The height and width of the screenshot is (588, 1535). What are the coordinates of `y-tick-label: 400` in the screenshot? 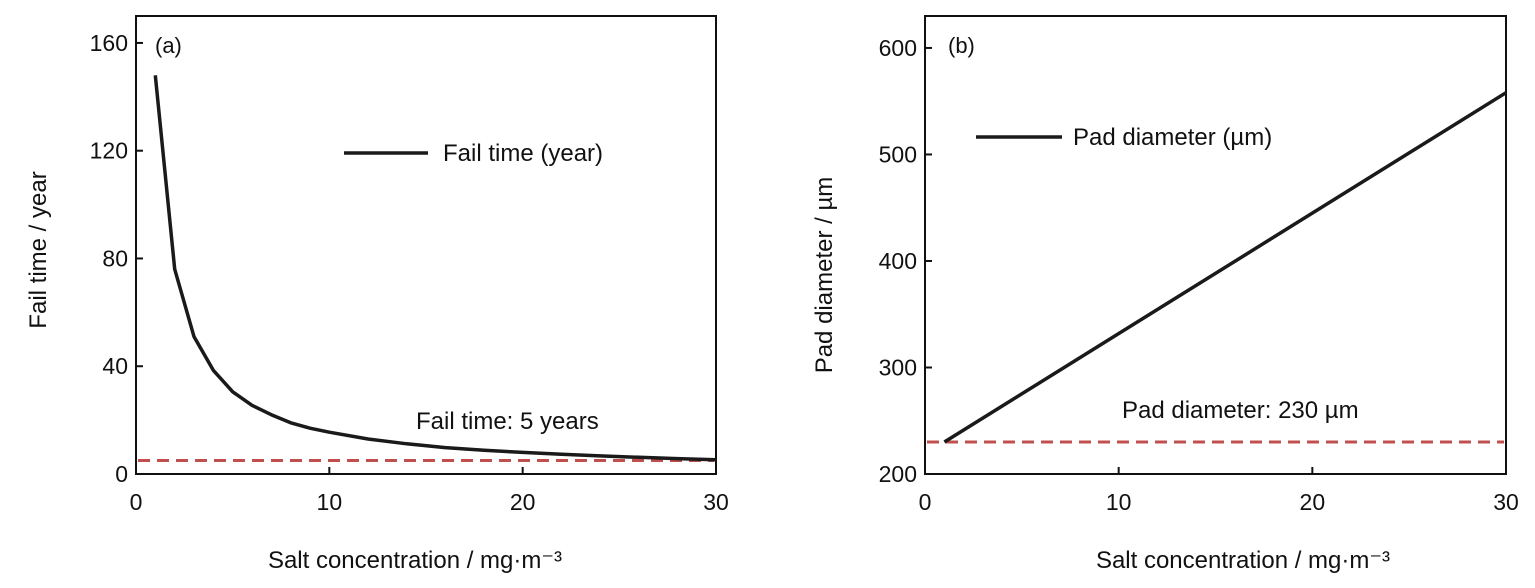 It's located at (898, 261).